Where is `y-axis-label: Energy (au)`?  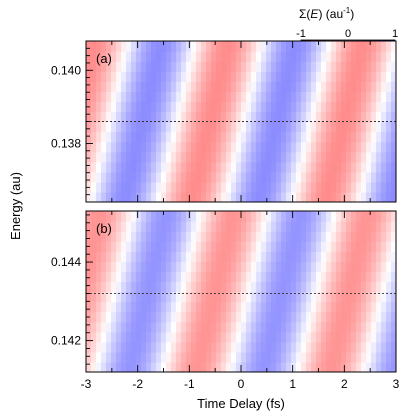
y-axis-label: Energy (au) is located at coordinates (15, 206).